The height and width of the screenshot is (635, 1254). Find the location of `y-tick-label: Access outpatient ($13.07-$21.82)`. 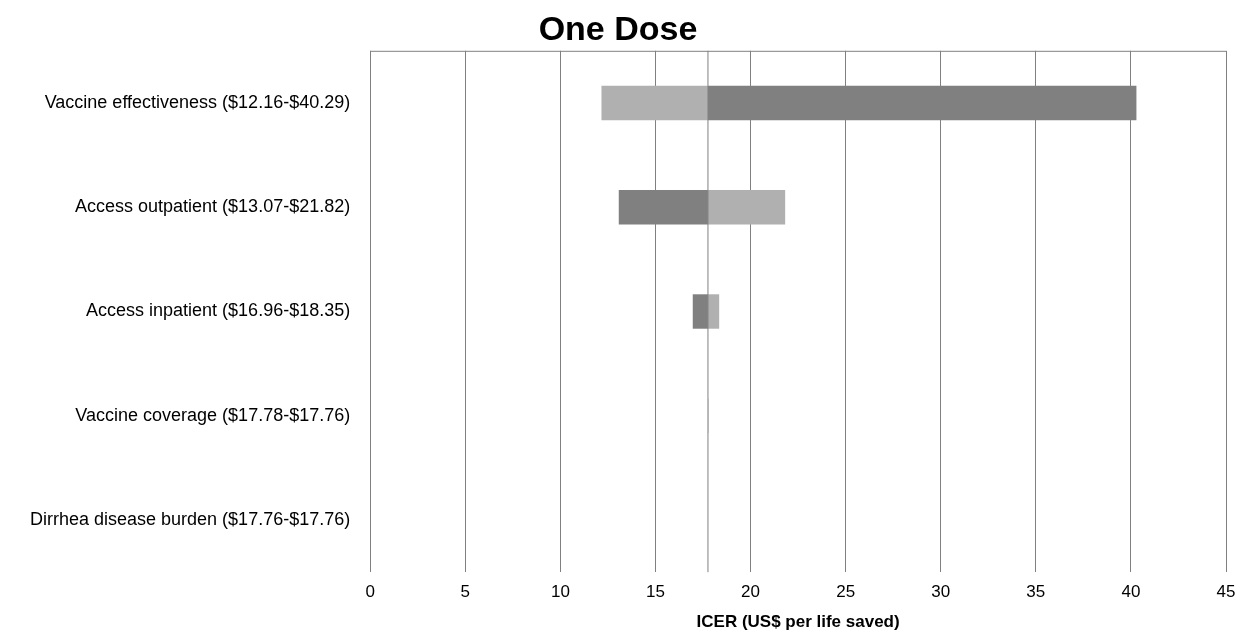

y-tick-label: Access outpatient ($13.07-$21.82) is located at coordinates (213, 206).